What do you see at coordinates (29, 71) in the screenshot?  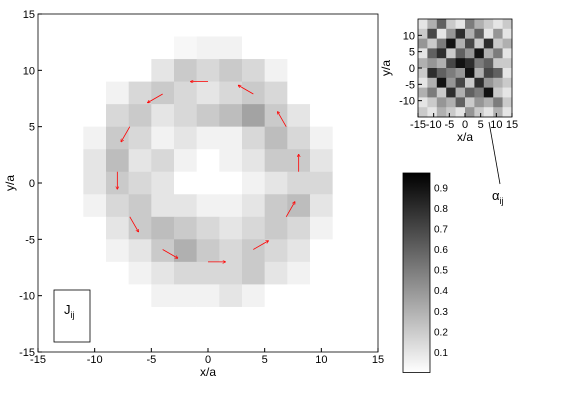 I see `y-tick-label: 10` at bounding box center [29, 71].